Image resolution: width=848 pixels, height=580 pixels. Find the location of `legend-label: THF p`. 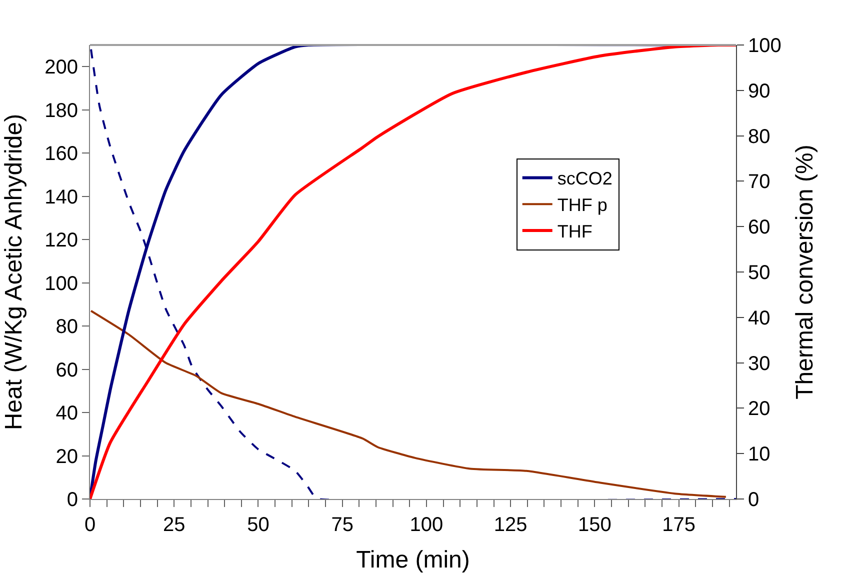

legend-label: THF p is located at coordinates (582, 205).